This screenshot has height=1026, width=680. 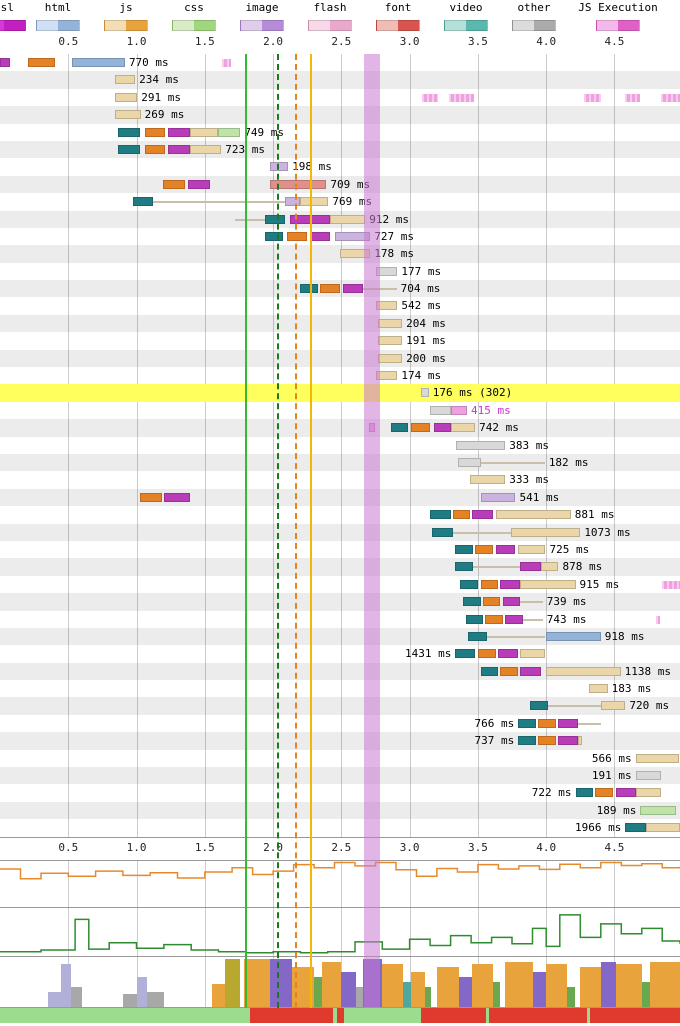 I want to click on waterfall-row: 878 ms, so click(x=340, y=567).